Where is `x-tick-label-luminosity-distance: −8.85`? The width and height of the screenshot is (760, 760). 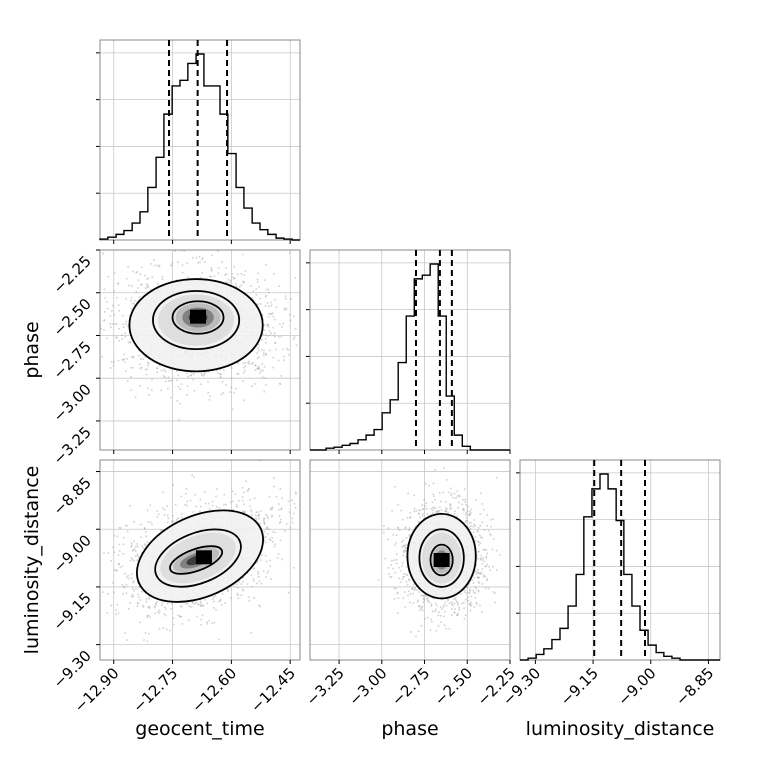
x-tick-label-luminosity-distance: −8.85 is located at coordinates (694, 686).